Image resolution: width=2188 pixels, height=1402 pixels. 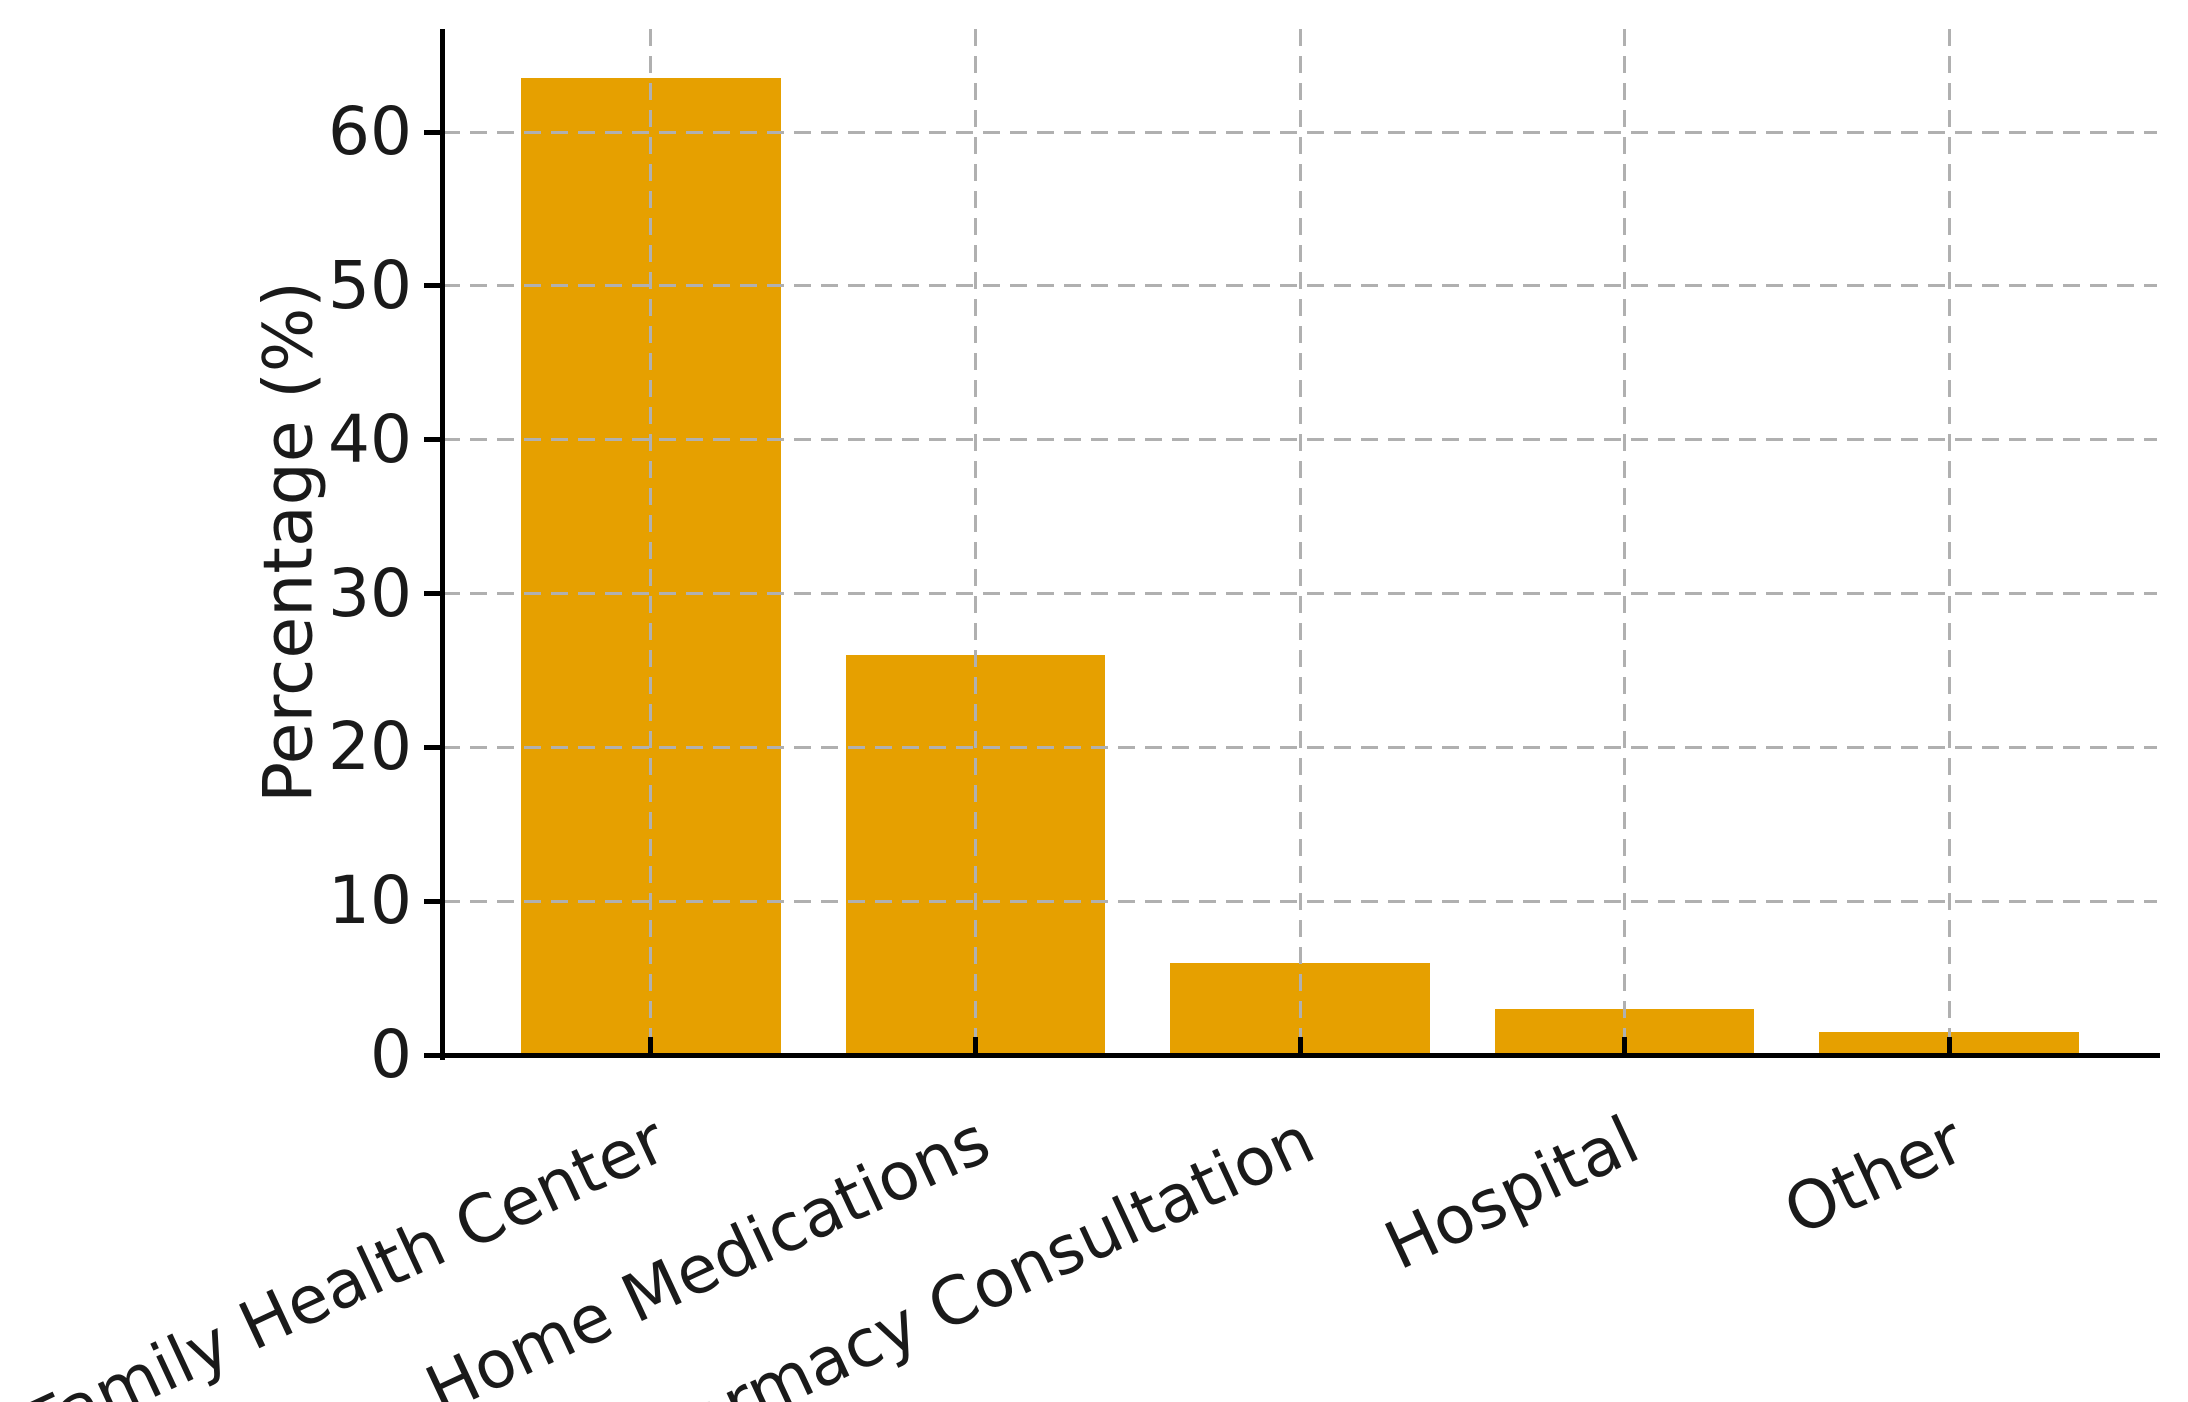 What do you see at coordinates (391, 1054) in the screenshot?
I see `y-tick-label-0: 0` at bounding box center [391, 1054].